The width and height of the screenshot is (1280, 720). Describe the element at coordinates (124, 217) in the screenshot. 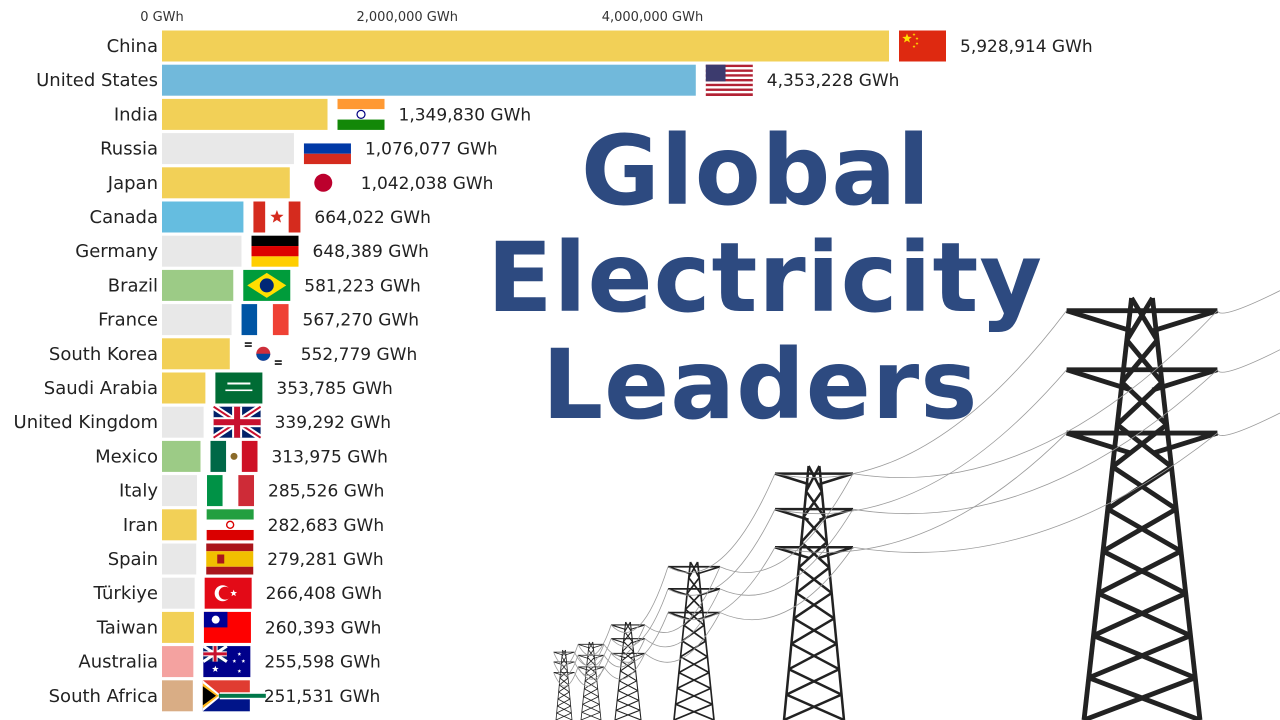

I see `category-label: Canada` at that location.